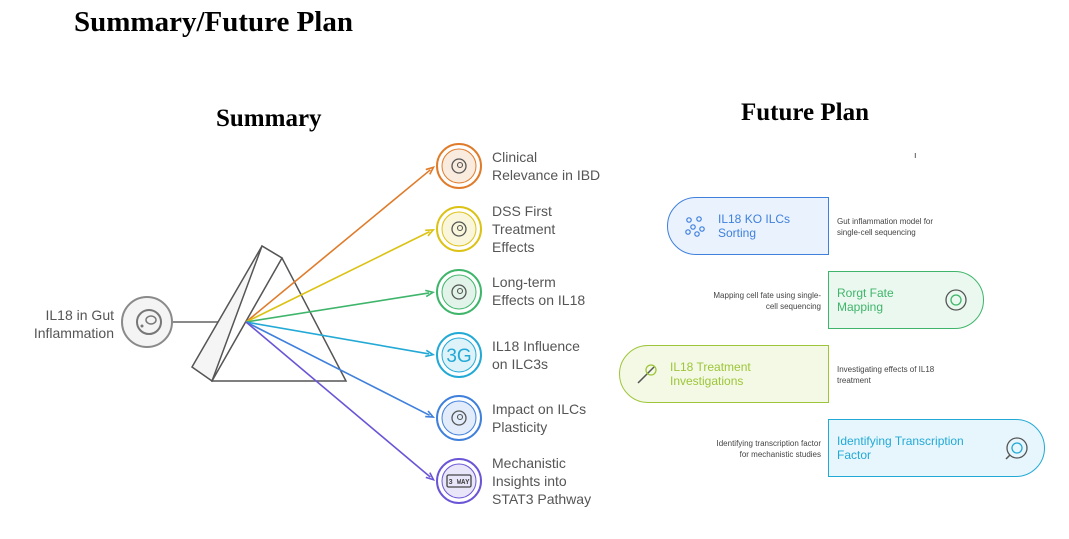 The width and height of the screenshot is (1069, 539). I want to click on dna-search-icon, so click(1016, 448).